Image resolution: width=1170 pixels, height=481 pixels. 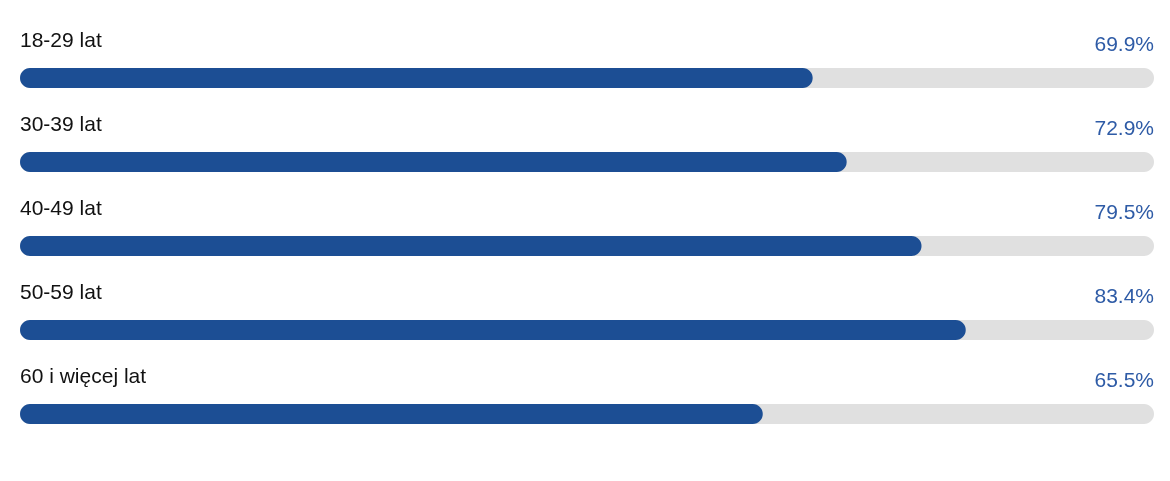 What do you see at coordinates (61, 39) in the screenshot?
I see `y-tick-label: 18-29 lat` at bounding box center [61, 39].